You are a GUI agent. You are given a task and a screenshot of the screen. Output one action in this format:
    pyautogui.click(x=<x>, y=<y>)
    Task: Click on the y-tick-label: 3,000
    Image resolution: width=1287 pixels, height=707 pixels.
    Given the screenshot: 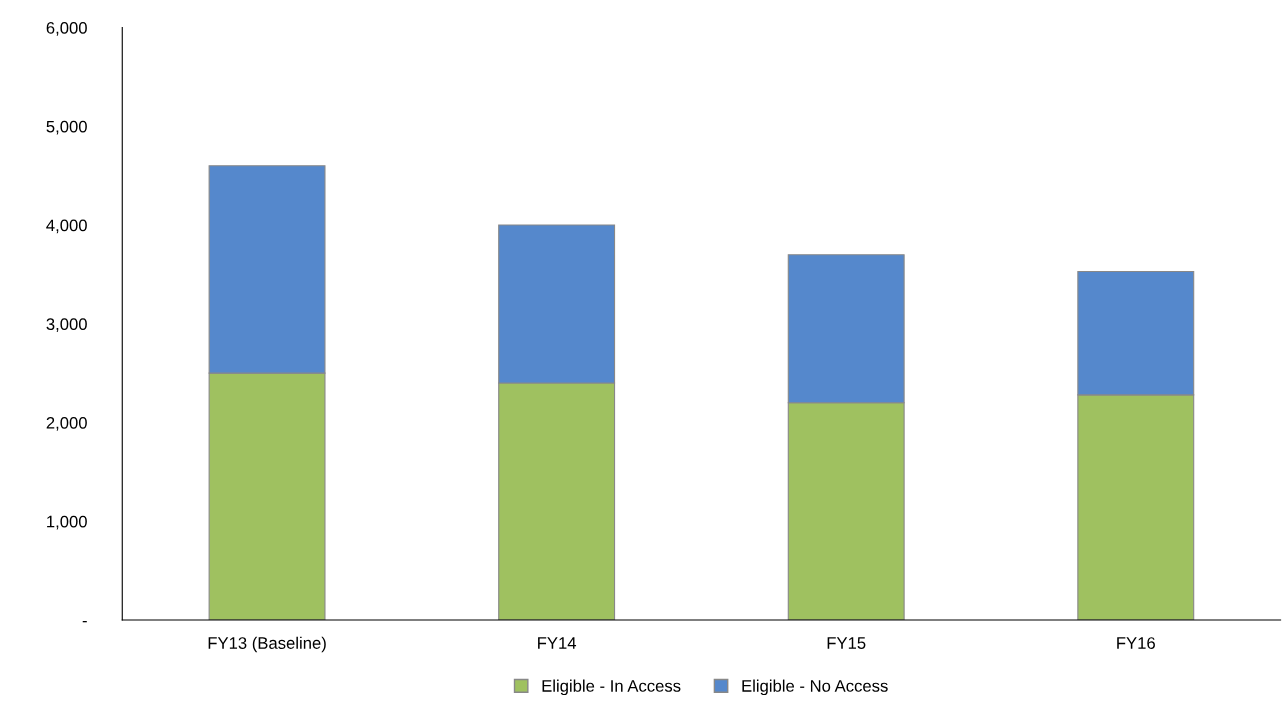 What is the action you would take?
    pyautogui.click(x=66, y=325)
    